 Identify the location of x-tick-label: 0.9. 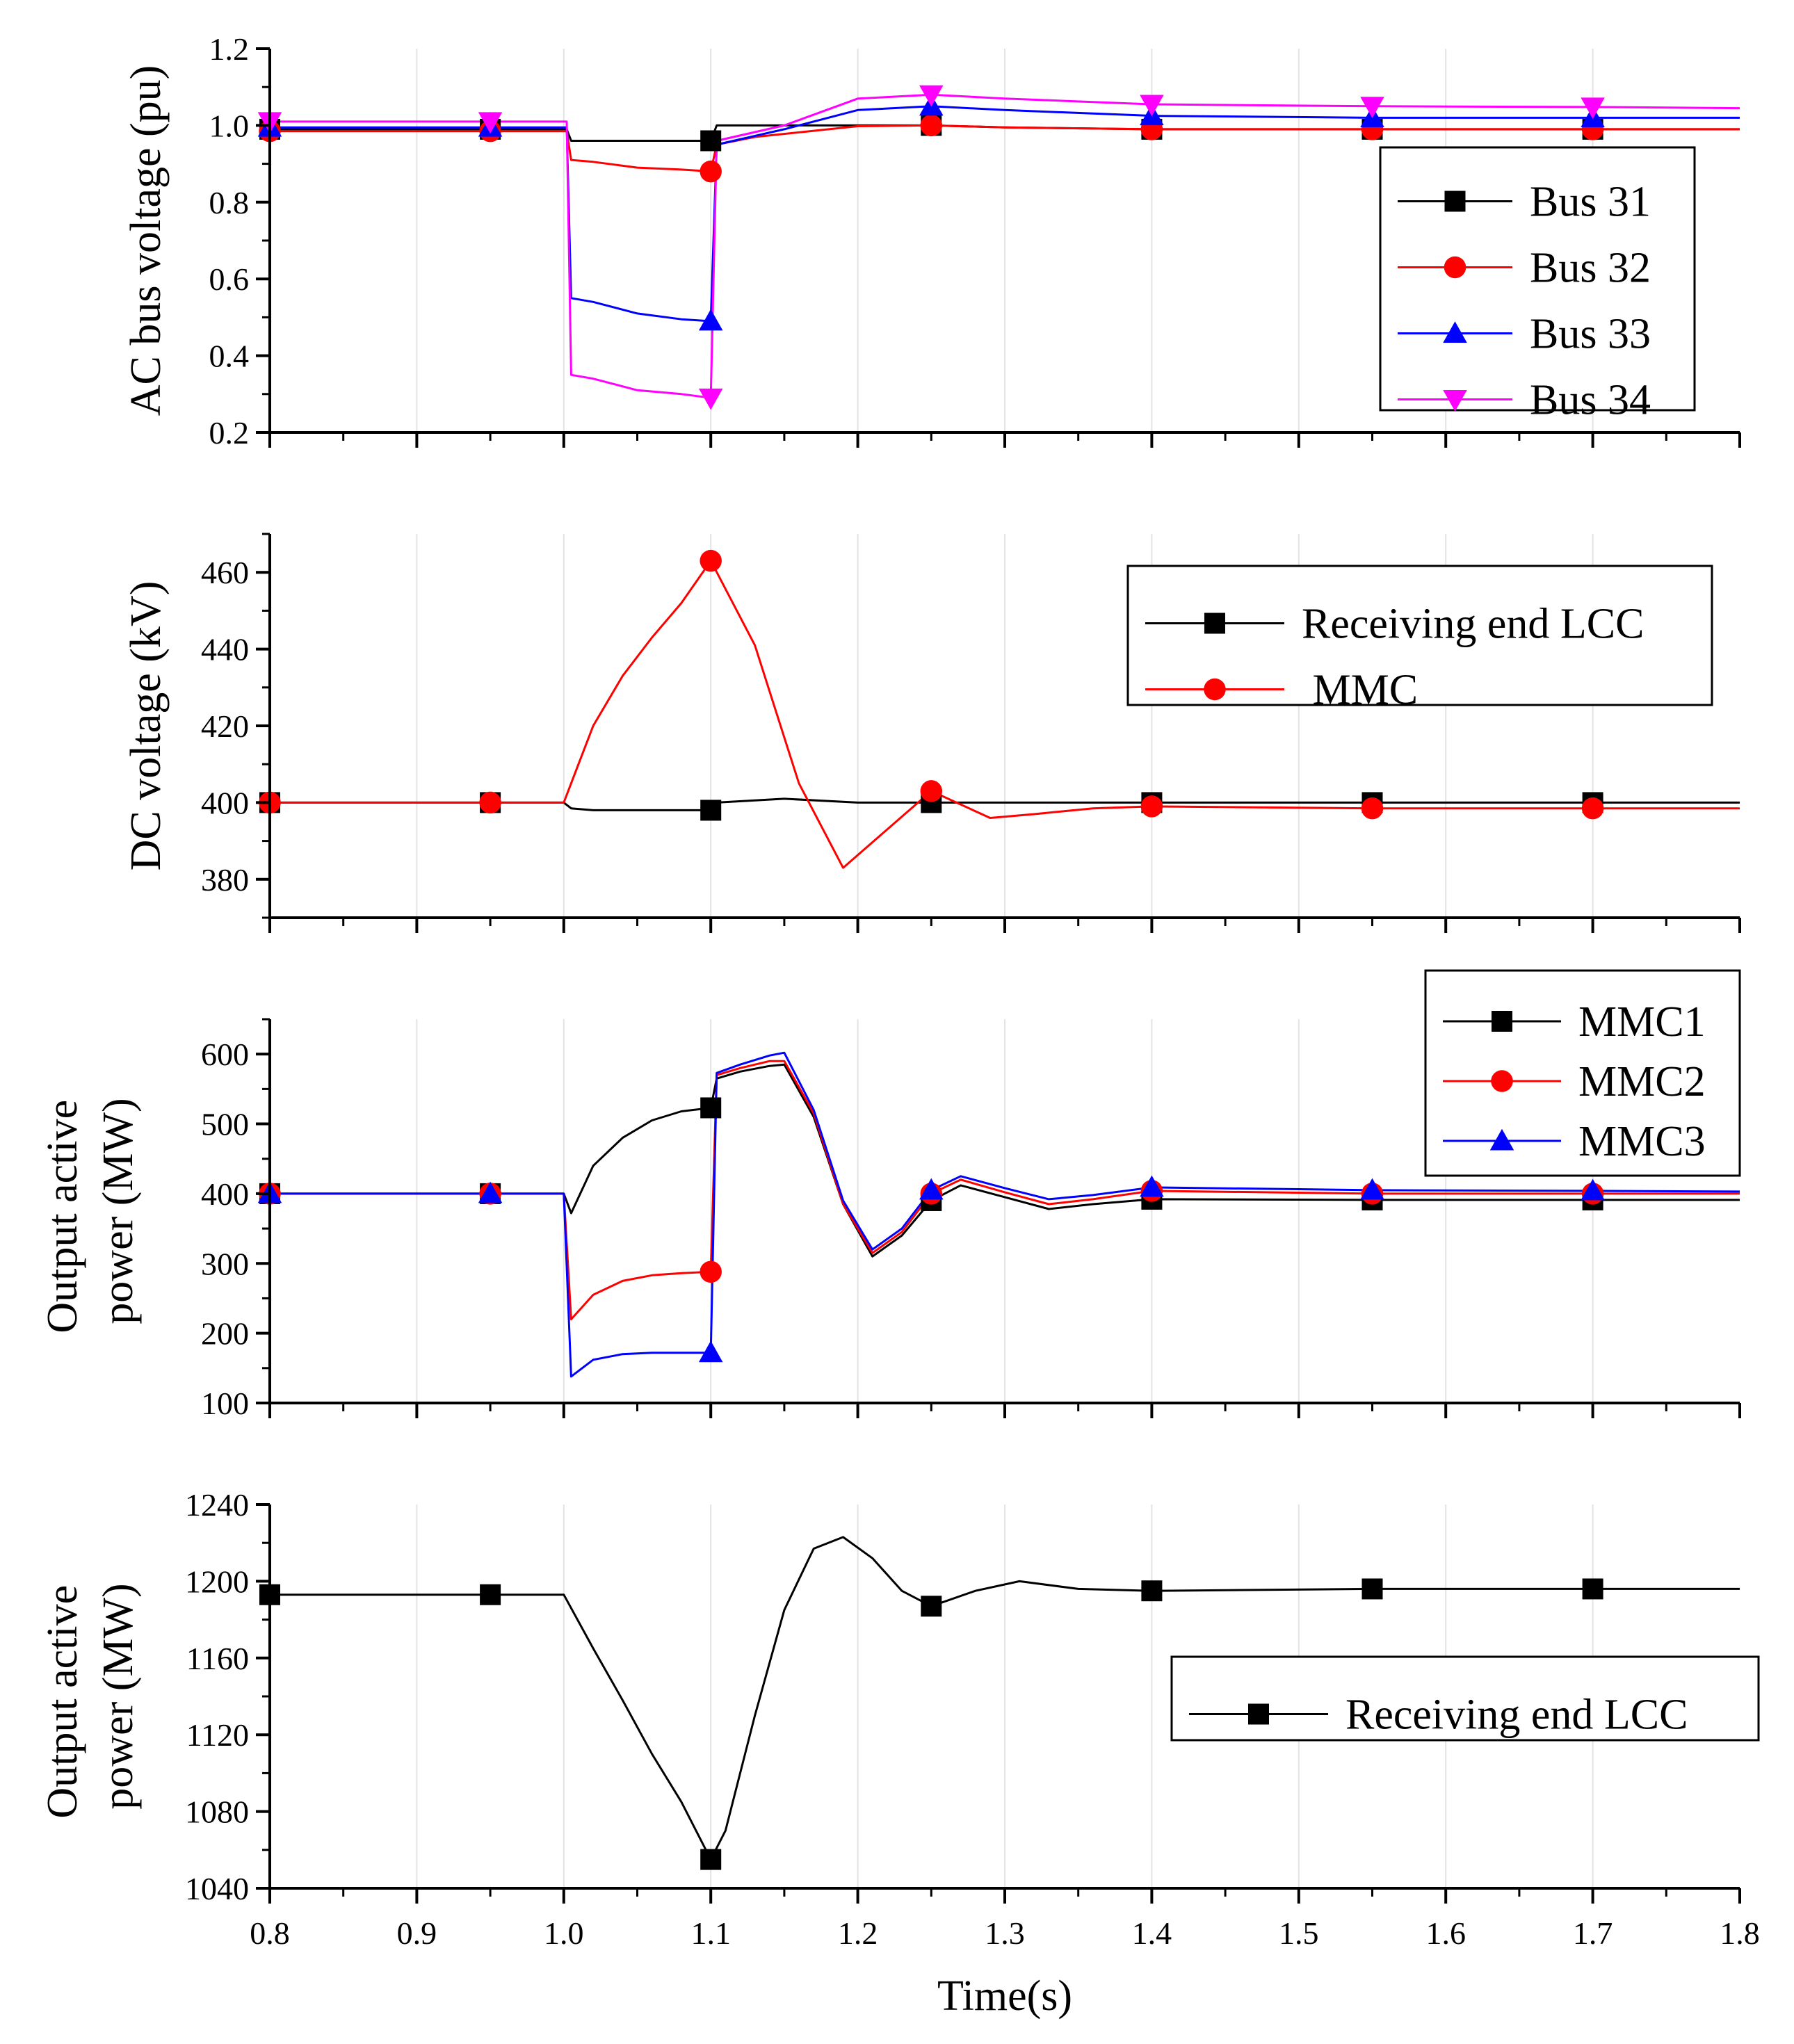
(417, 1933).